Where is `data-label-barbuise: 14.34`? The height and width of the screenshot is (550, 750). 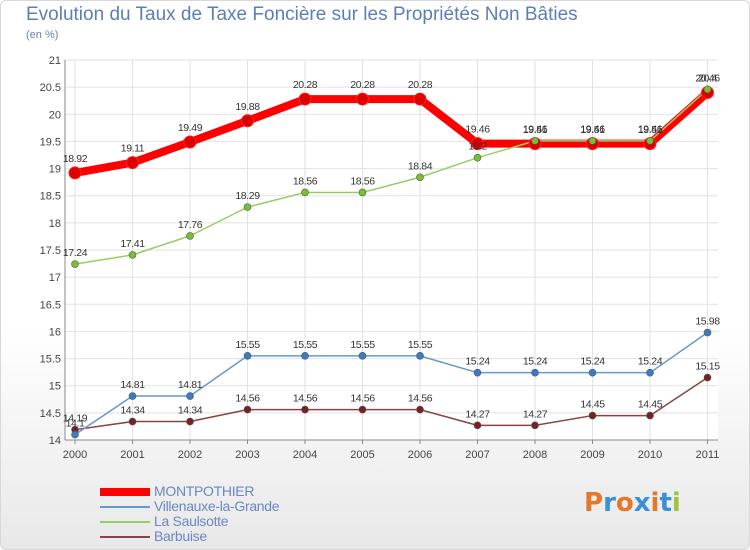
data-label-barbuise: 14.34 is located at coordinates (132, 411).